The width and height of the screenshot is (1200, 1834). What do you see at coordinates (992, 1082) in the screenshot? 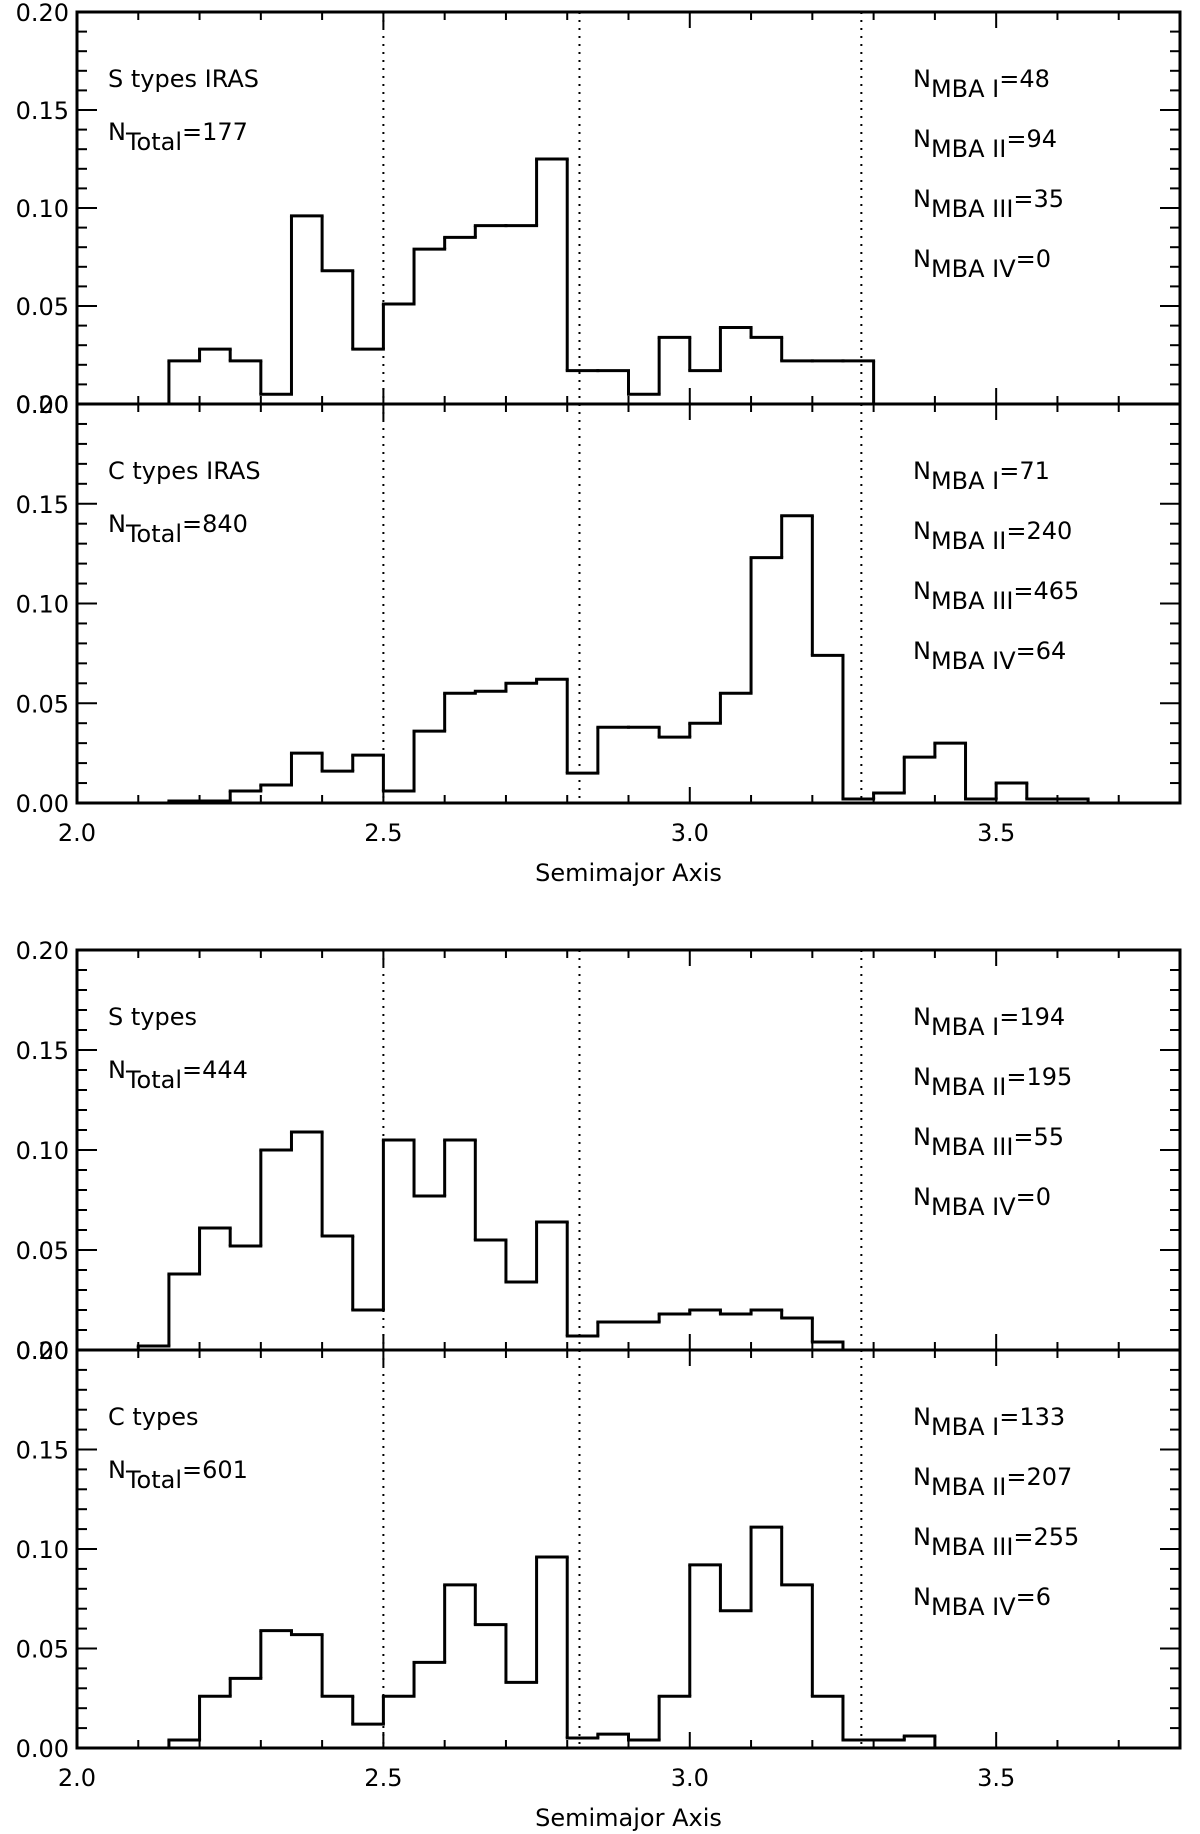
I see `region-count-2: NMBA II=195` at bounding box center [992, 1082].